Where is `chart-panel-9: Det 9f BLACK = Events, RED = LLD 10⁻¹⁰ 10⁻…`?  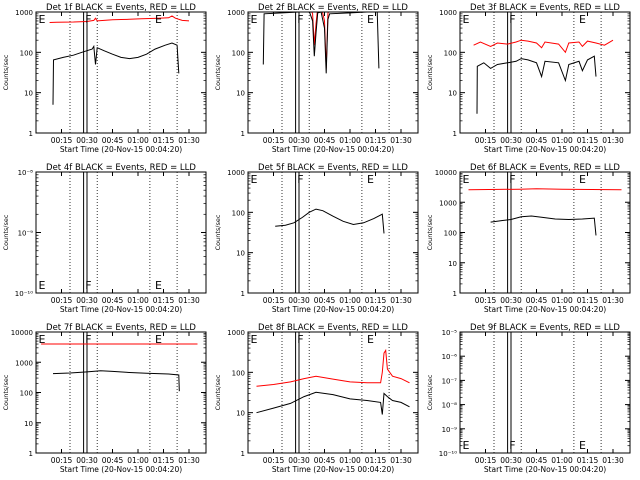
chart-panel-9: Det 9f BLACK = Events, RED = LLD 10⁻¹⁰ 10⁻… is located at coordinates (528, 398).